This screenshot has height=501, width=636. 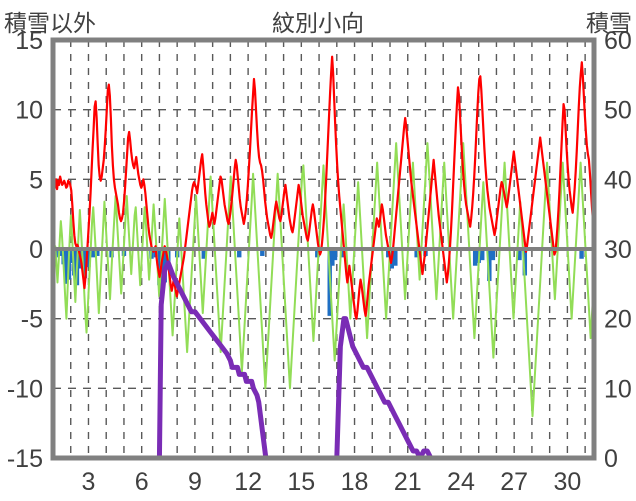 I want to click on x-tick-label: 27, so click(x=514, y=482).